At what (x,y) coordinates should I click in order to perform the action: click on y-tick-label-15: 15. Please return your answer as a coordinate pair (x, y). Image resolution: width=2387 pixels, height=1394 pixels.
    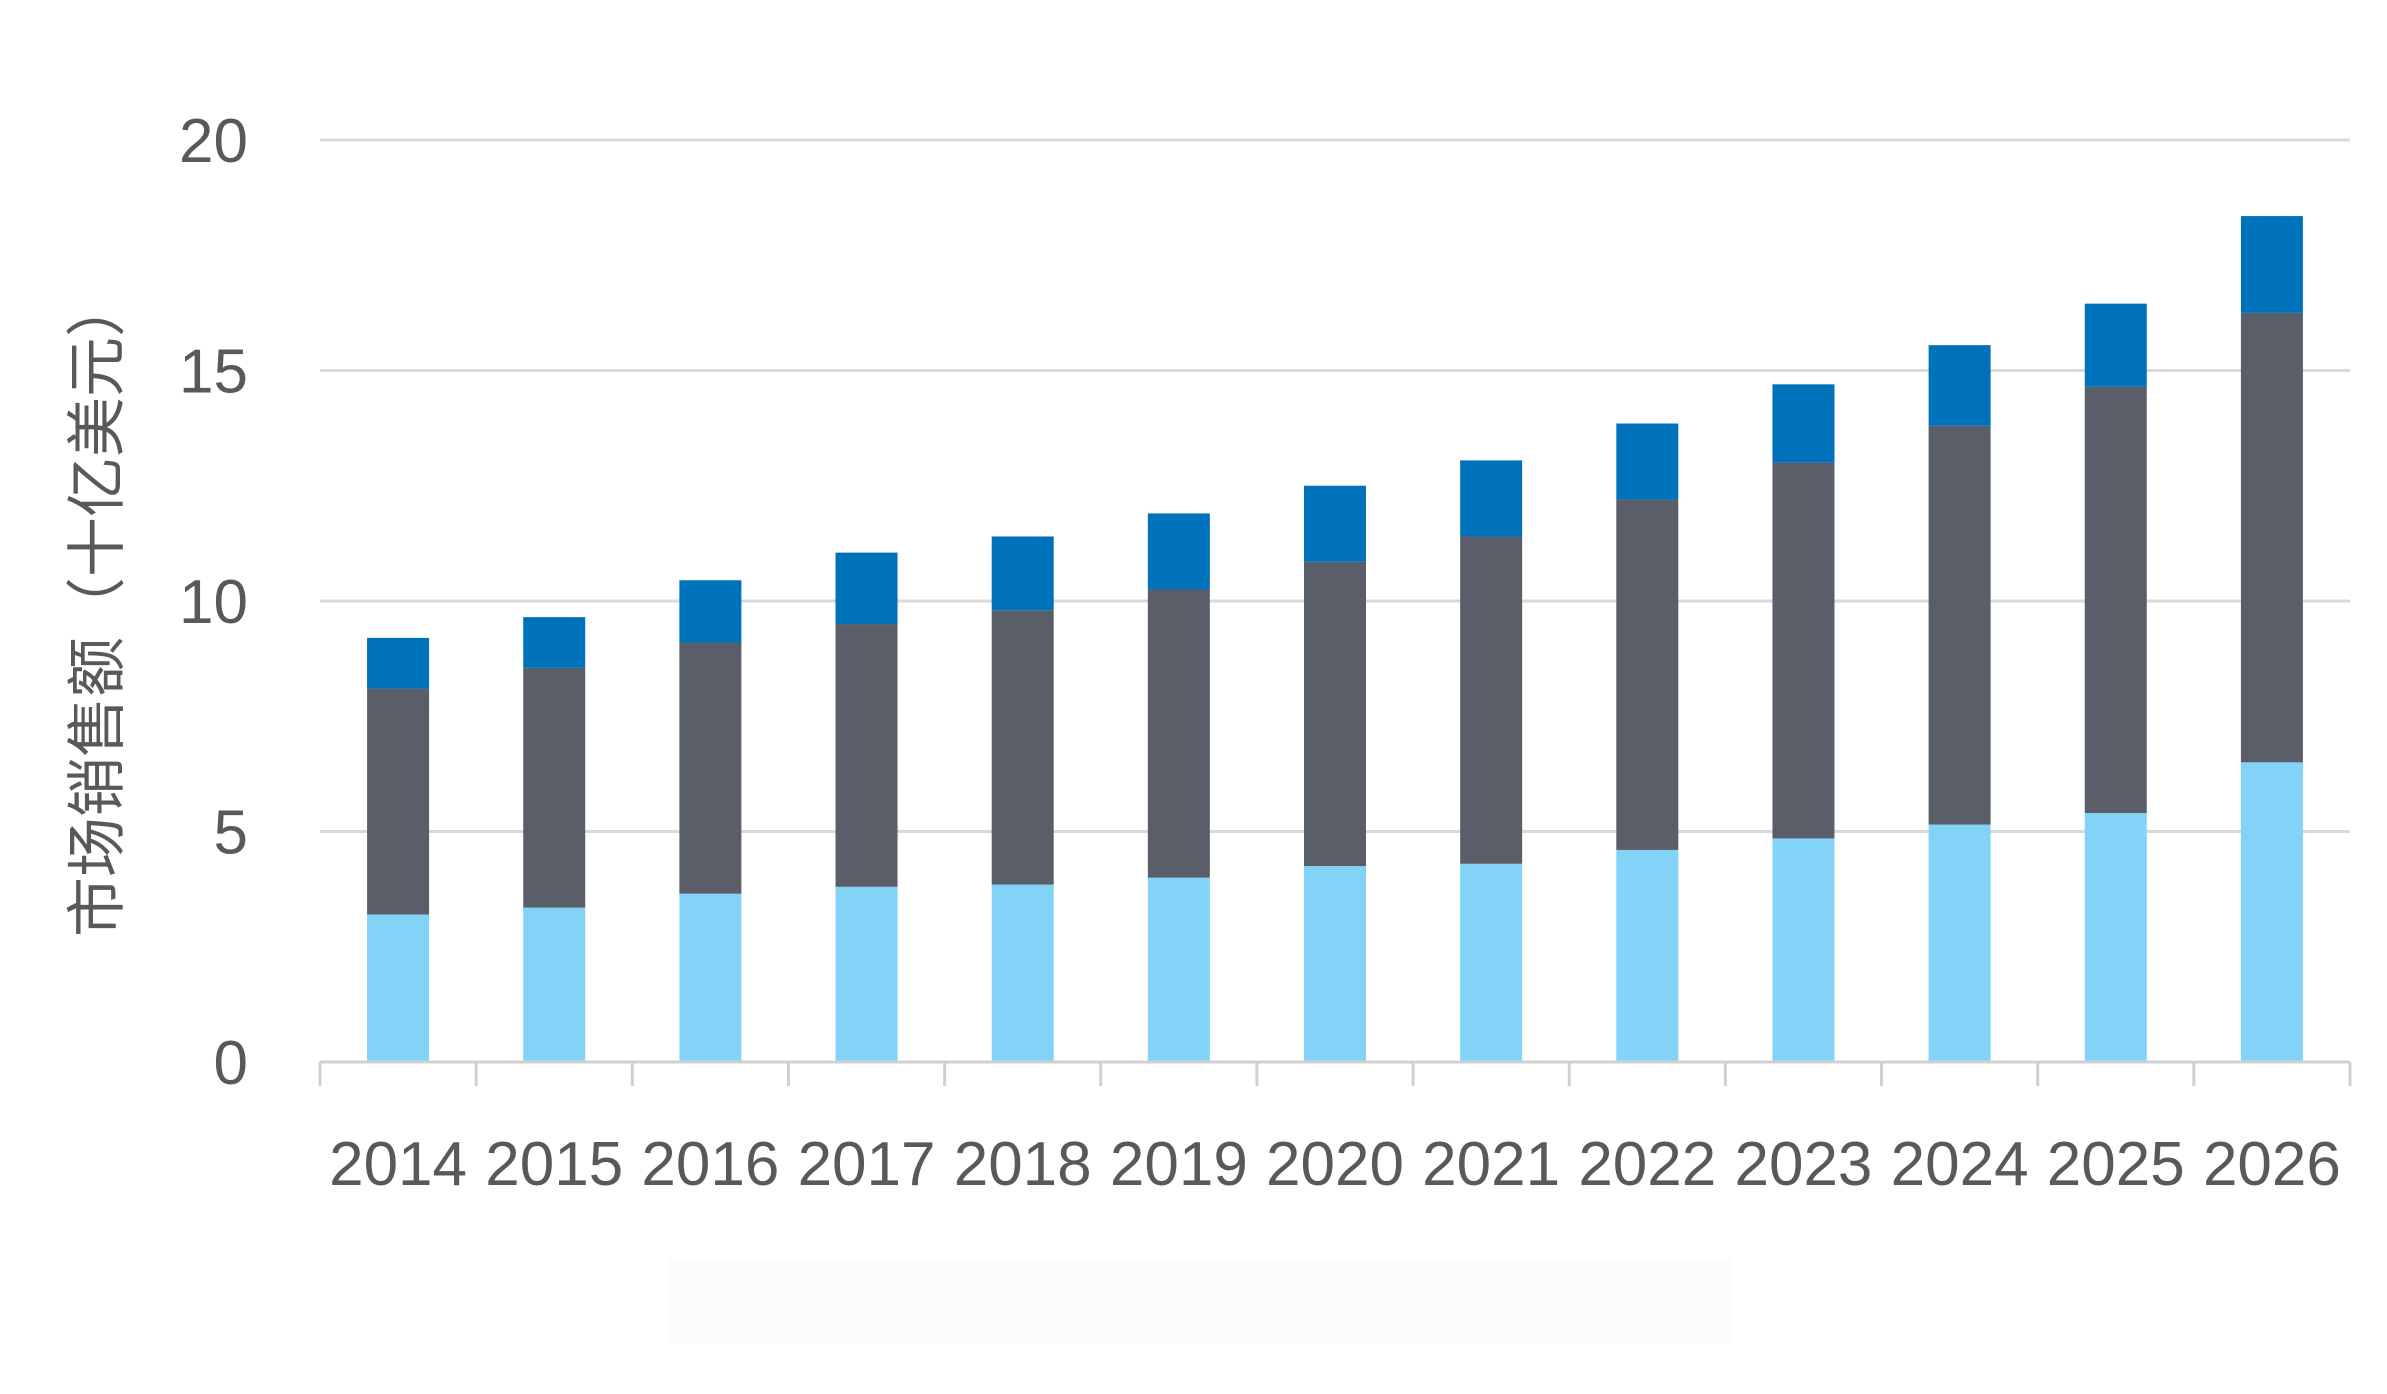
    Looking at the image, I should click on (213, 372).